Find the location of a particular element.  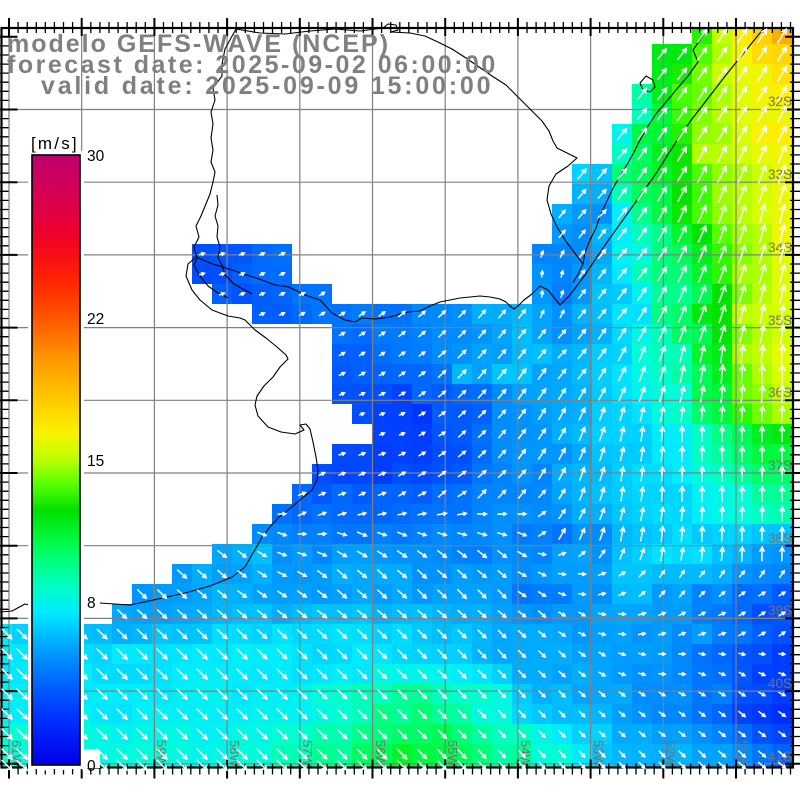

svg-text: 61W is located at coordinates (16, 753).